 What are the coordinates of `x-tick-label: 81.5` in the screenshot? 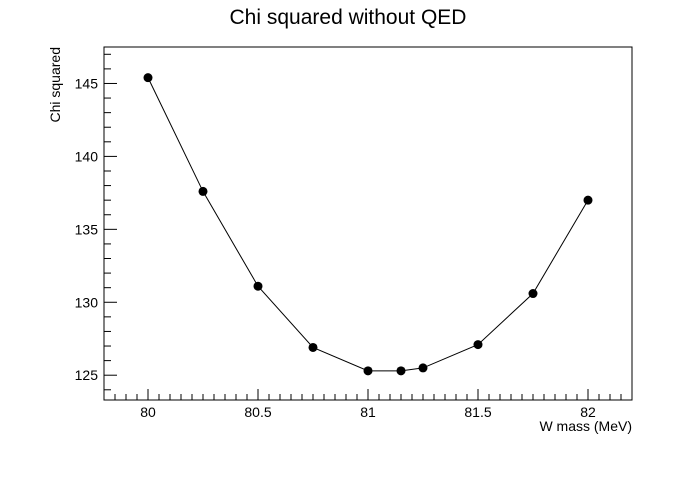 It's located at (477, 412).